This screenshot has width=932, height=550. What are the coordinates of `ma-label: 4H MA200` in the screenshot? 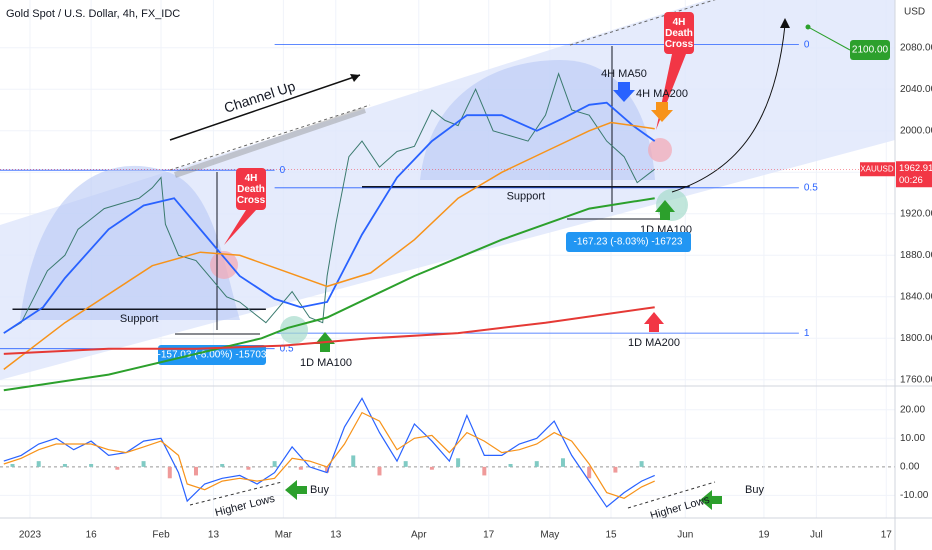 It's located at (662, 94).